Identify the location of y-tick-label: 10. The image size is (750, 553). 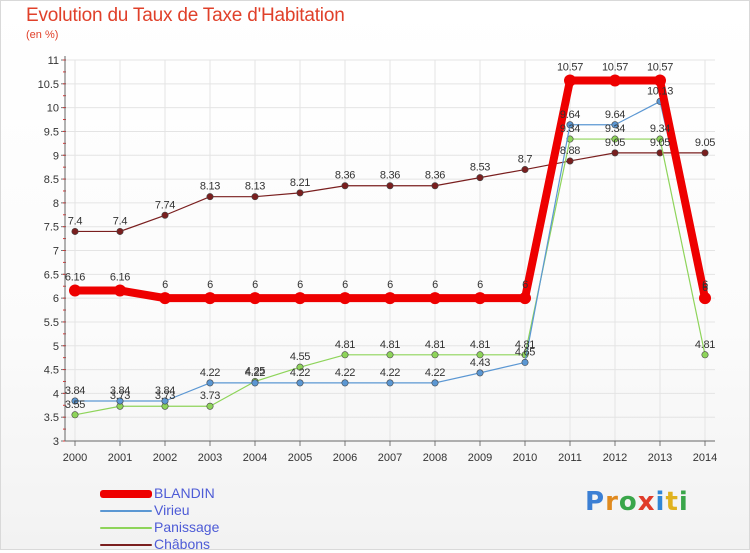
(53, 109).